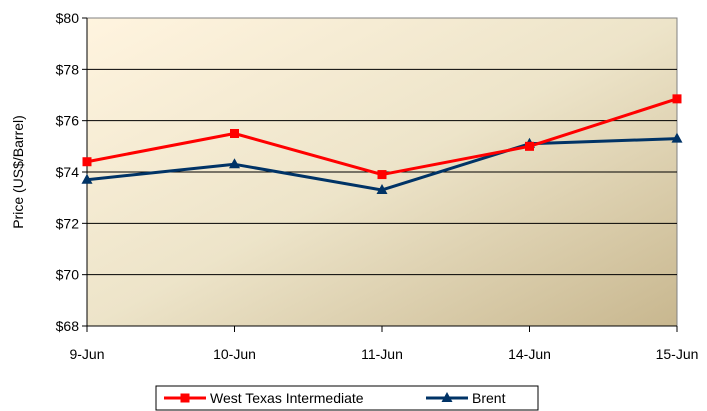 This screenshot has width=707, height=411. I want to click on legend-box, so click(347, 398).